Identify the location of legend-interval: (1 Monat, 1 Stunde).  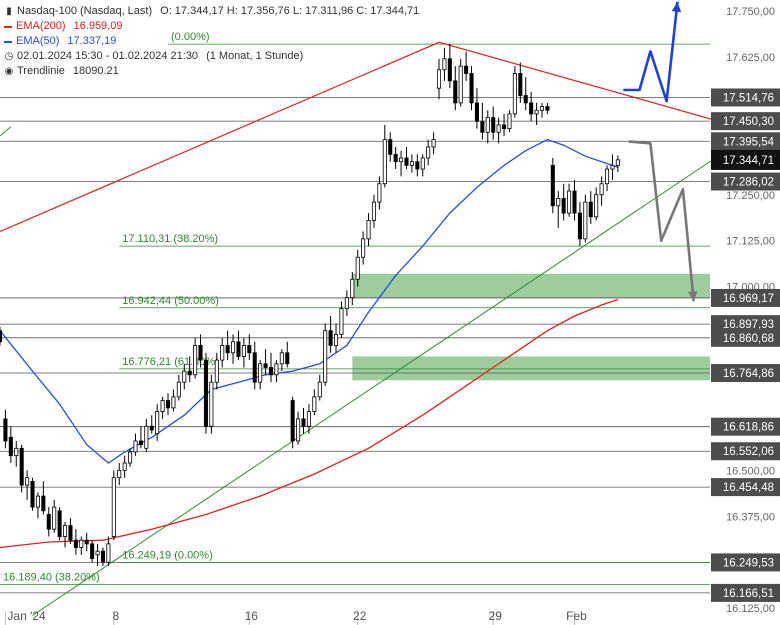
(255, 56).